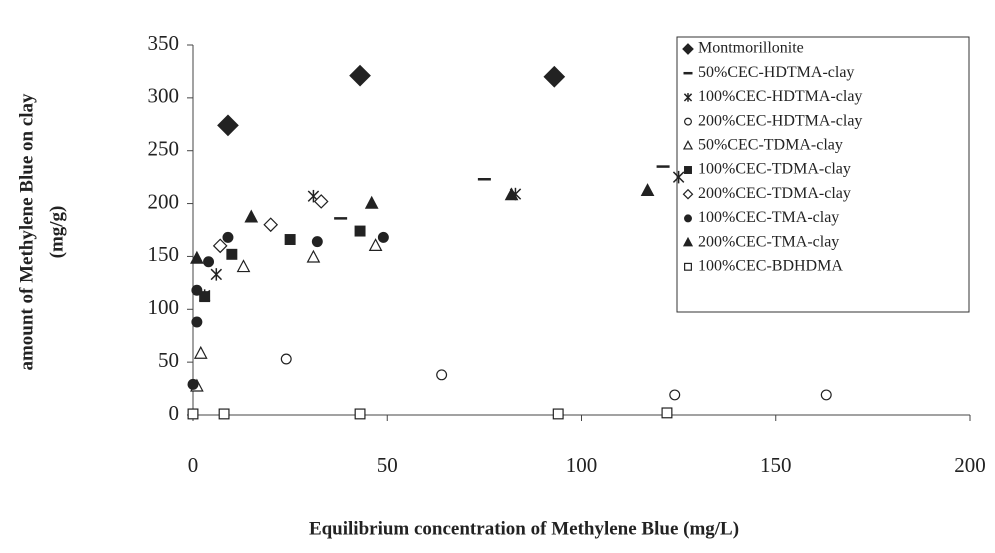 The width and height of the screenshot is (995, 553). I want to click on y-tick-label: 150, so click(164, 254).